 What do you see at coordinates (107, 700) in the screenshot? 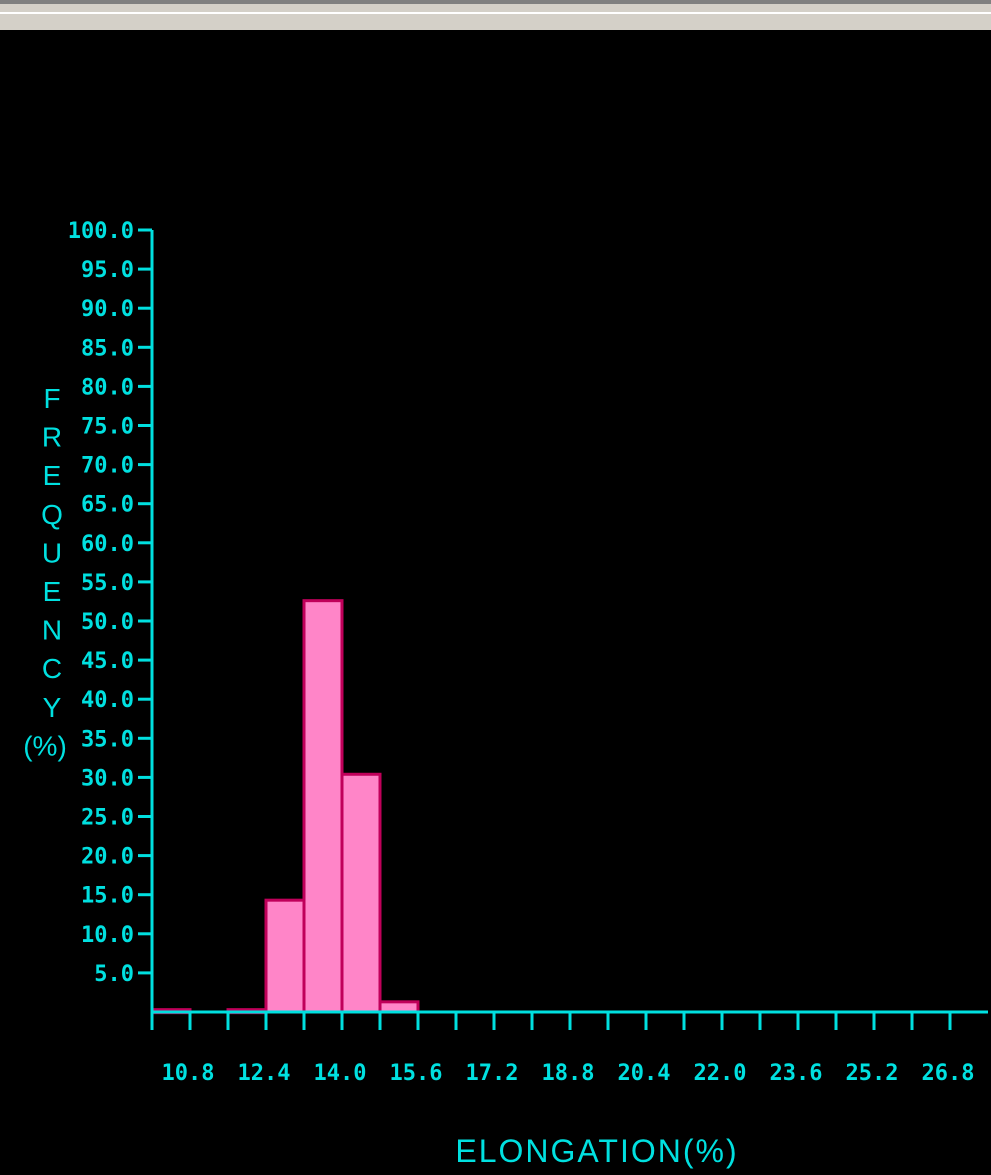
I see `y-tick-label-7: 40.0` at bounding box center [107, 700].